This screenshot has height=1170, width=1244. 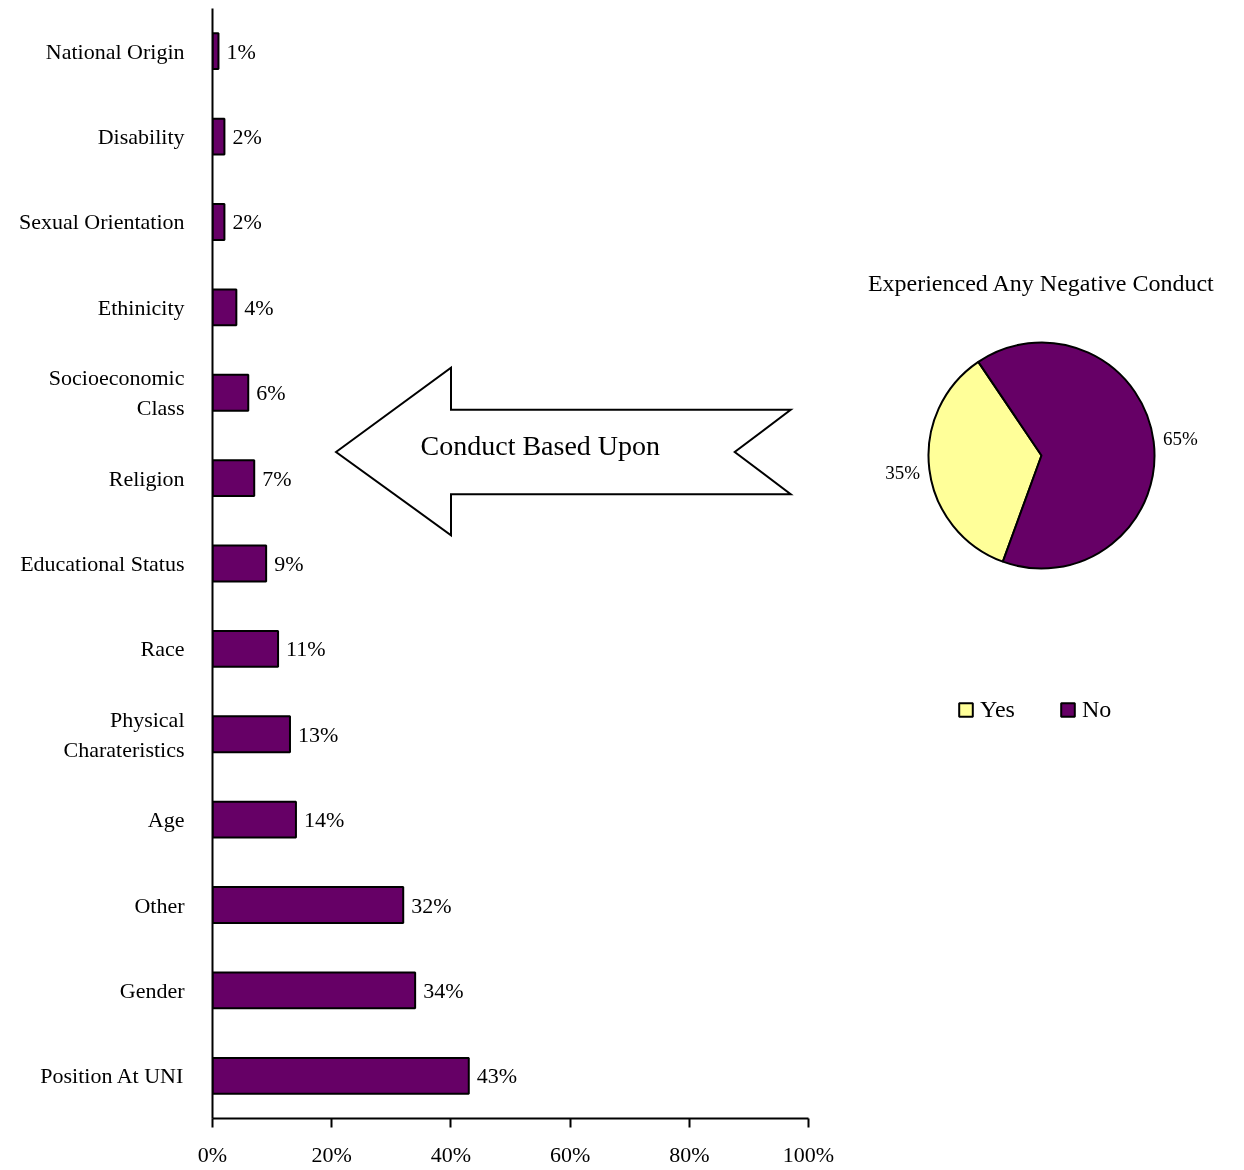 I want to click on data-label: 43%, so click(x=497, y=1076).